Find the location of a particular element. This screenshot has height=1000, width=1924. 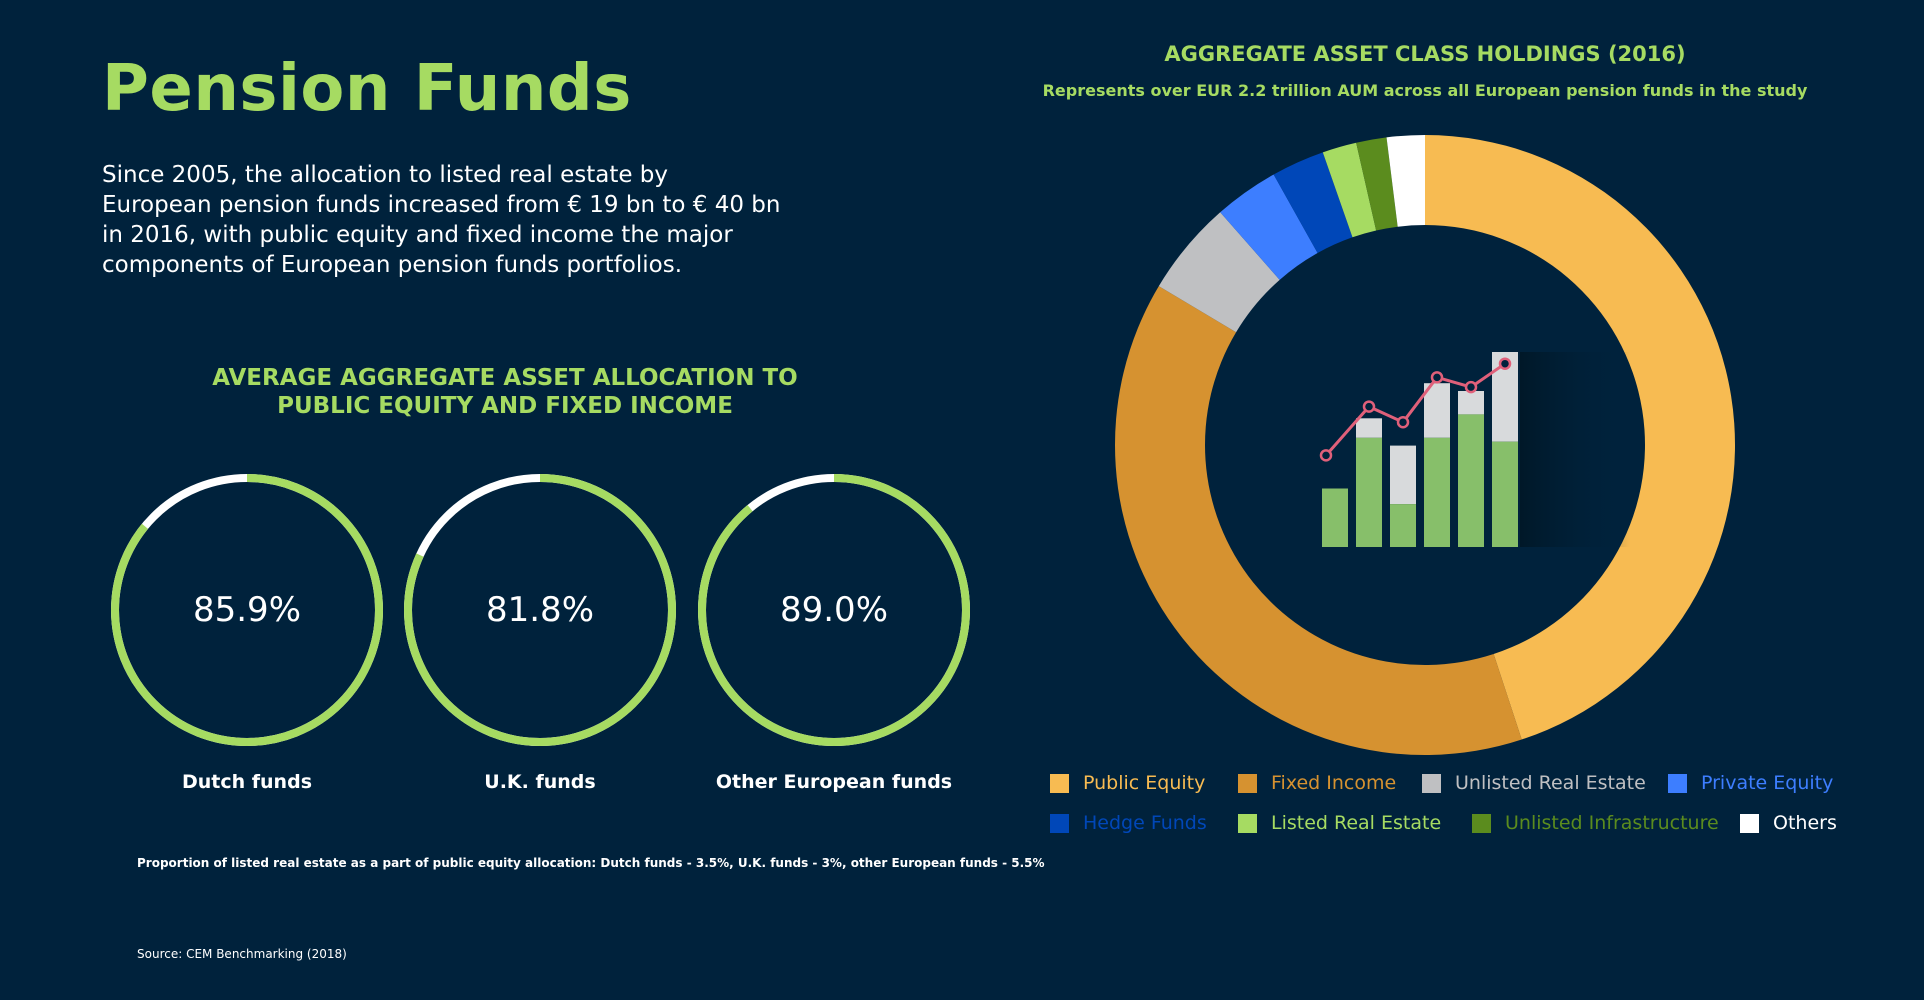

legend-item: Fixed Income is located at coordinates (1317, 783).